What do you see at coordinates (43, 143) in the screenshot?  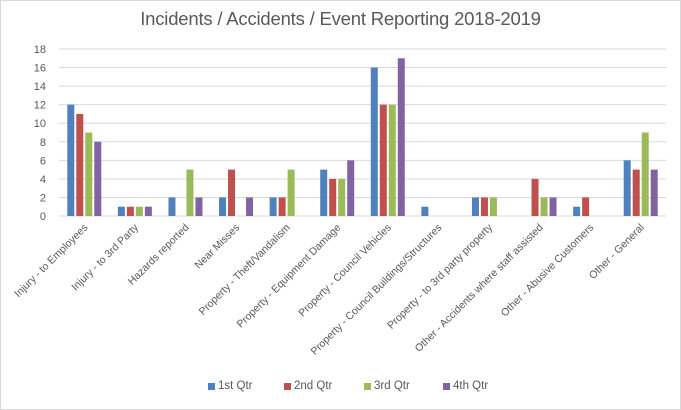 I see `y-tick-label: 8` at bounding box center [43, 143].